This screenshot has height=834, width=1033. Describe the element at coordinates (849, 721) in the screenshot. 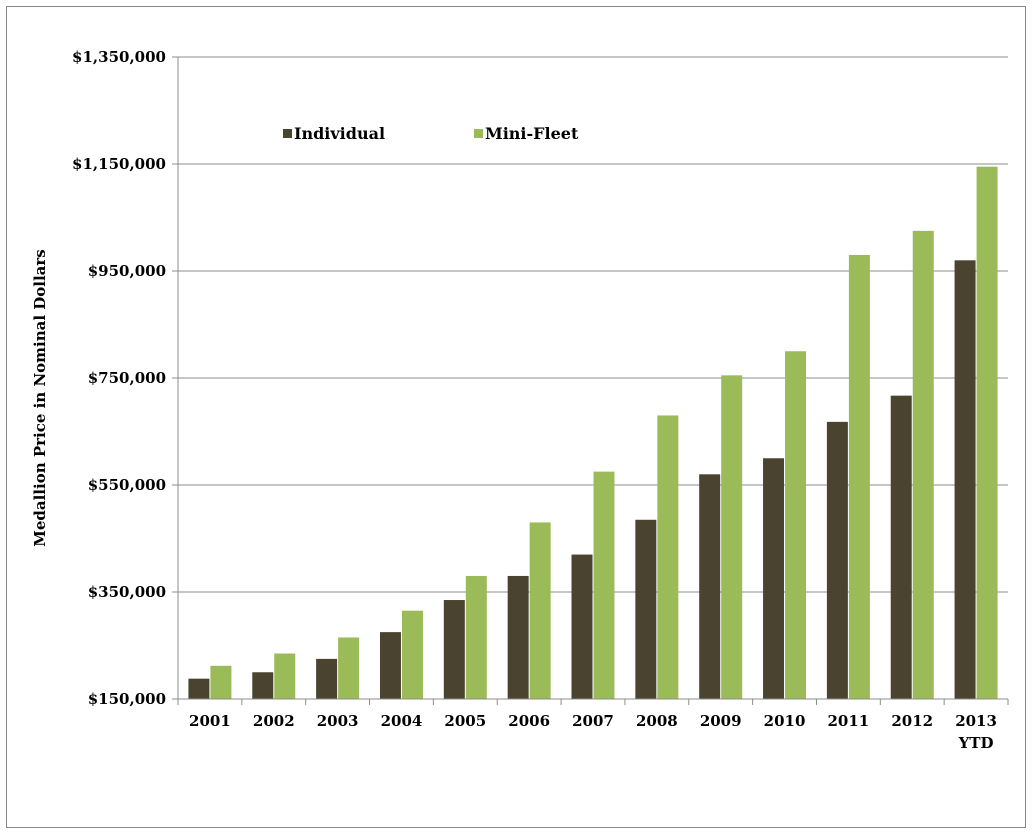

I see `x-tick-label: 2011` at that location.